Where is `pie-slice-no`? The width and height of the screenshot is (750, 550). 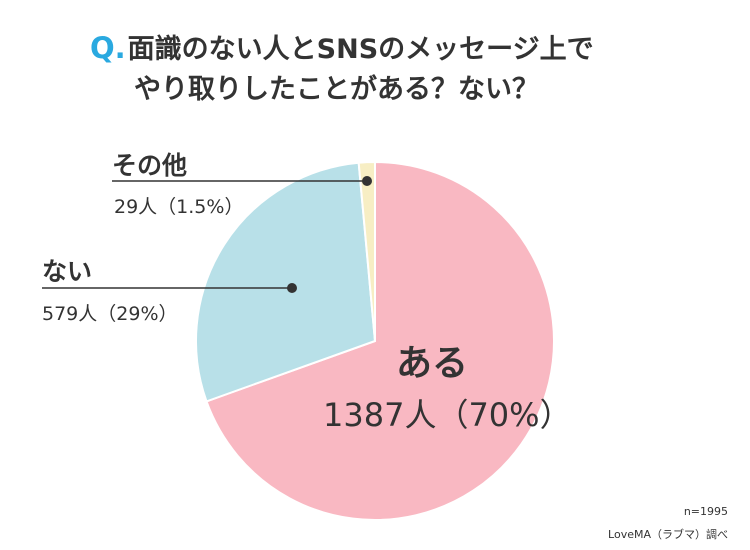
pie-slice-no is located at coordinates (286, 282).